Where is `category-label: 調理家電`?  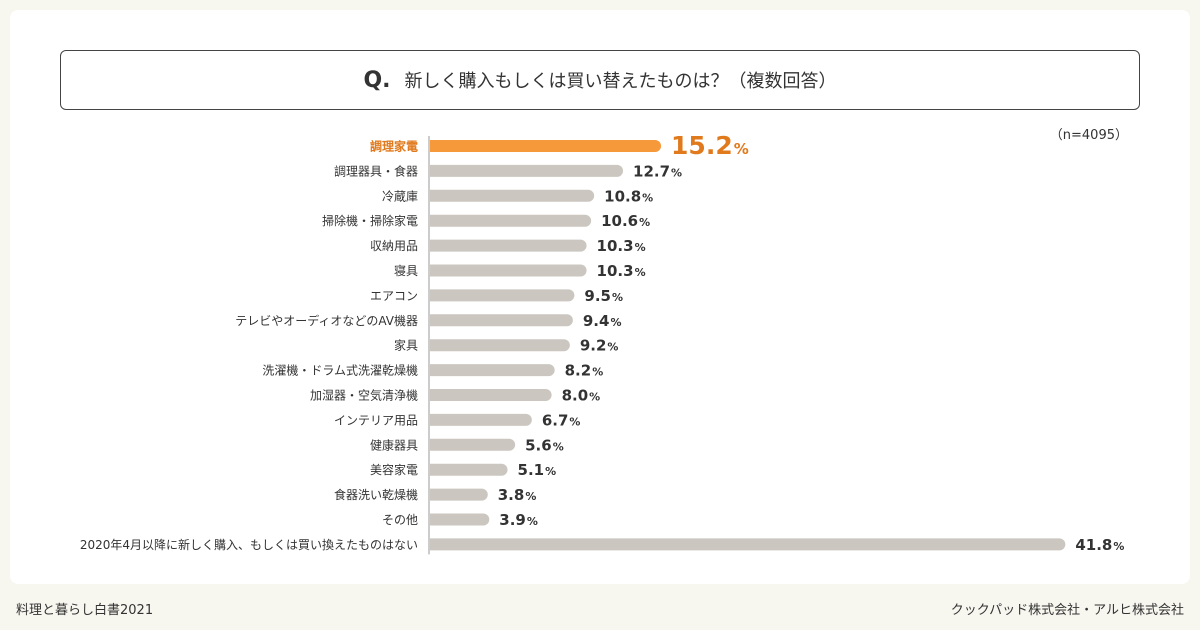
category-label: 調理家電 is located at coordinates (394, 146).